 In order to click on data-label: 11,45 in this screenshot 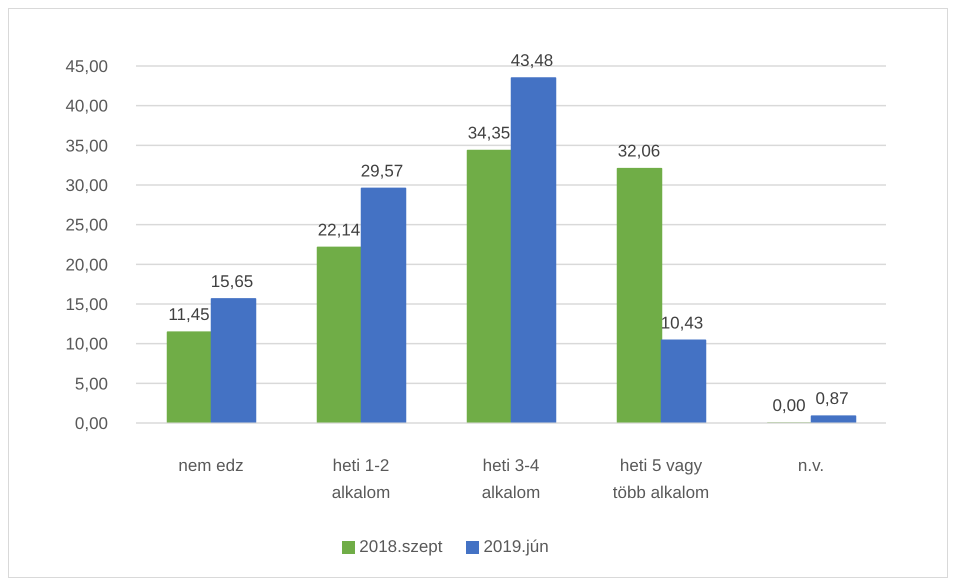, I will do `click(189, 314)`.